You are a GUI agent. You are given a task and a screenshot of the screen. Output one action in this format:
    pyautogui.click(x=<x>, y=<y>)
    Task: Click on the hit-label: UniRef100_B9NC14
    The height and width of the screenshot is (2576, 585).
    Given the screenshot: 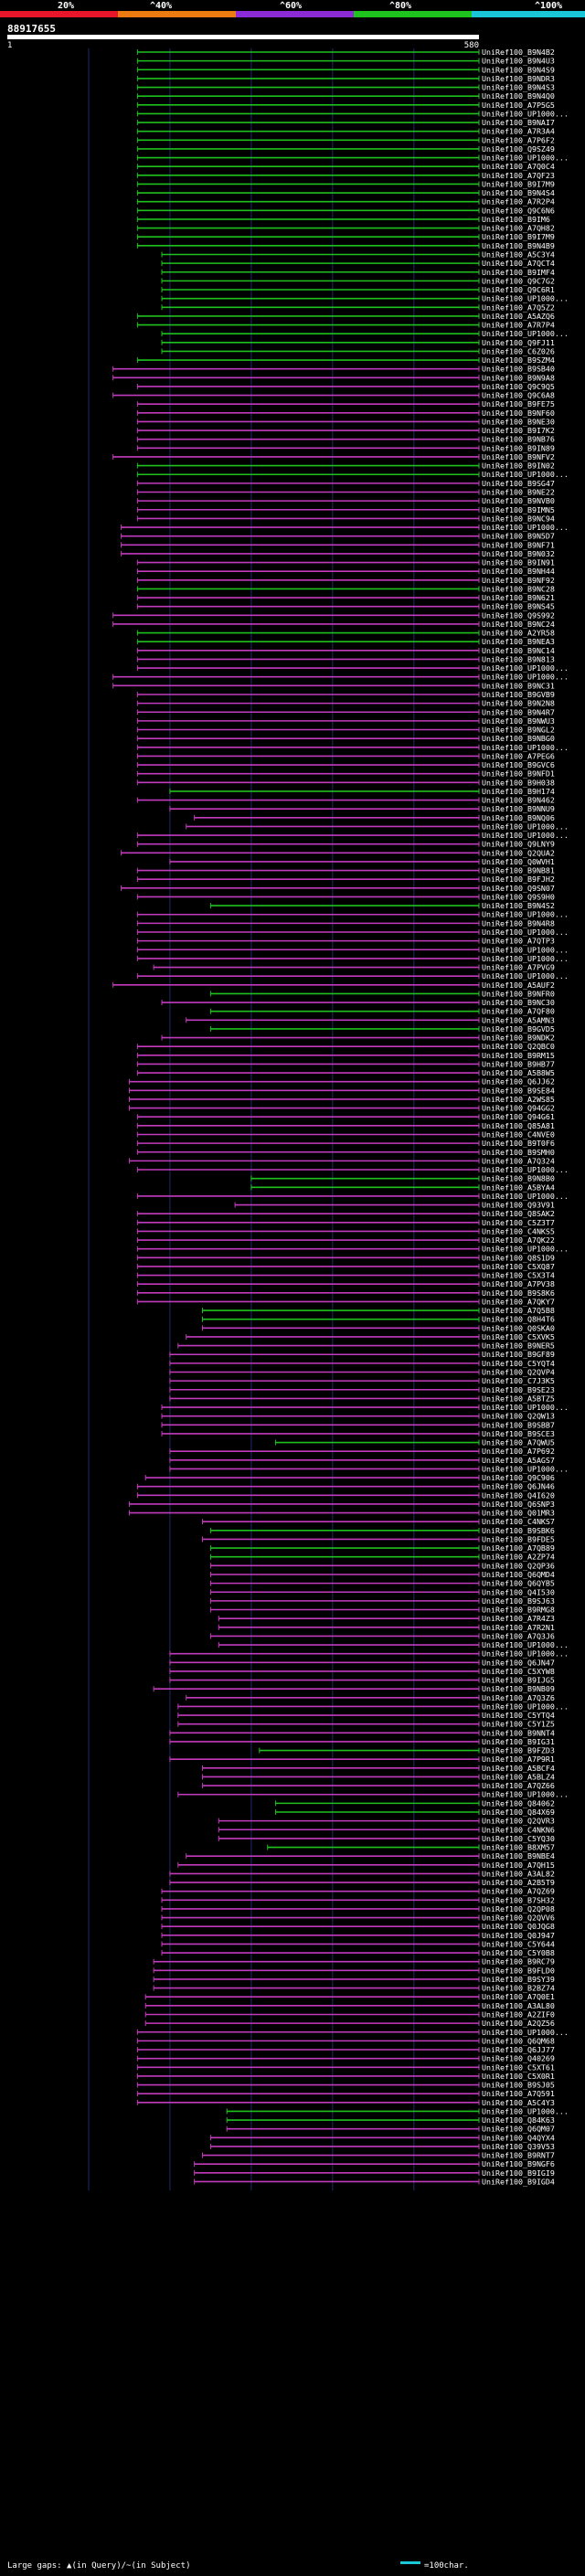 What is the action you would take?
    pyautogui.click(x=518, y=650)
    